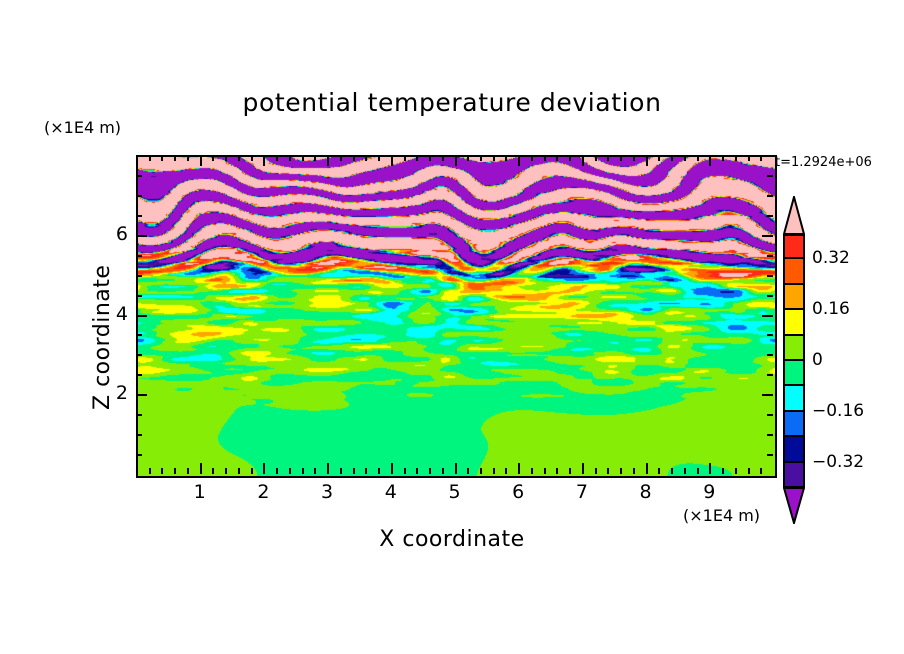  I want to click on colorbar-tick-label: −0.16, so click(838, 410).